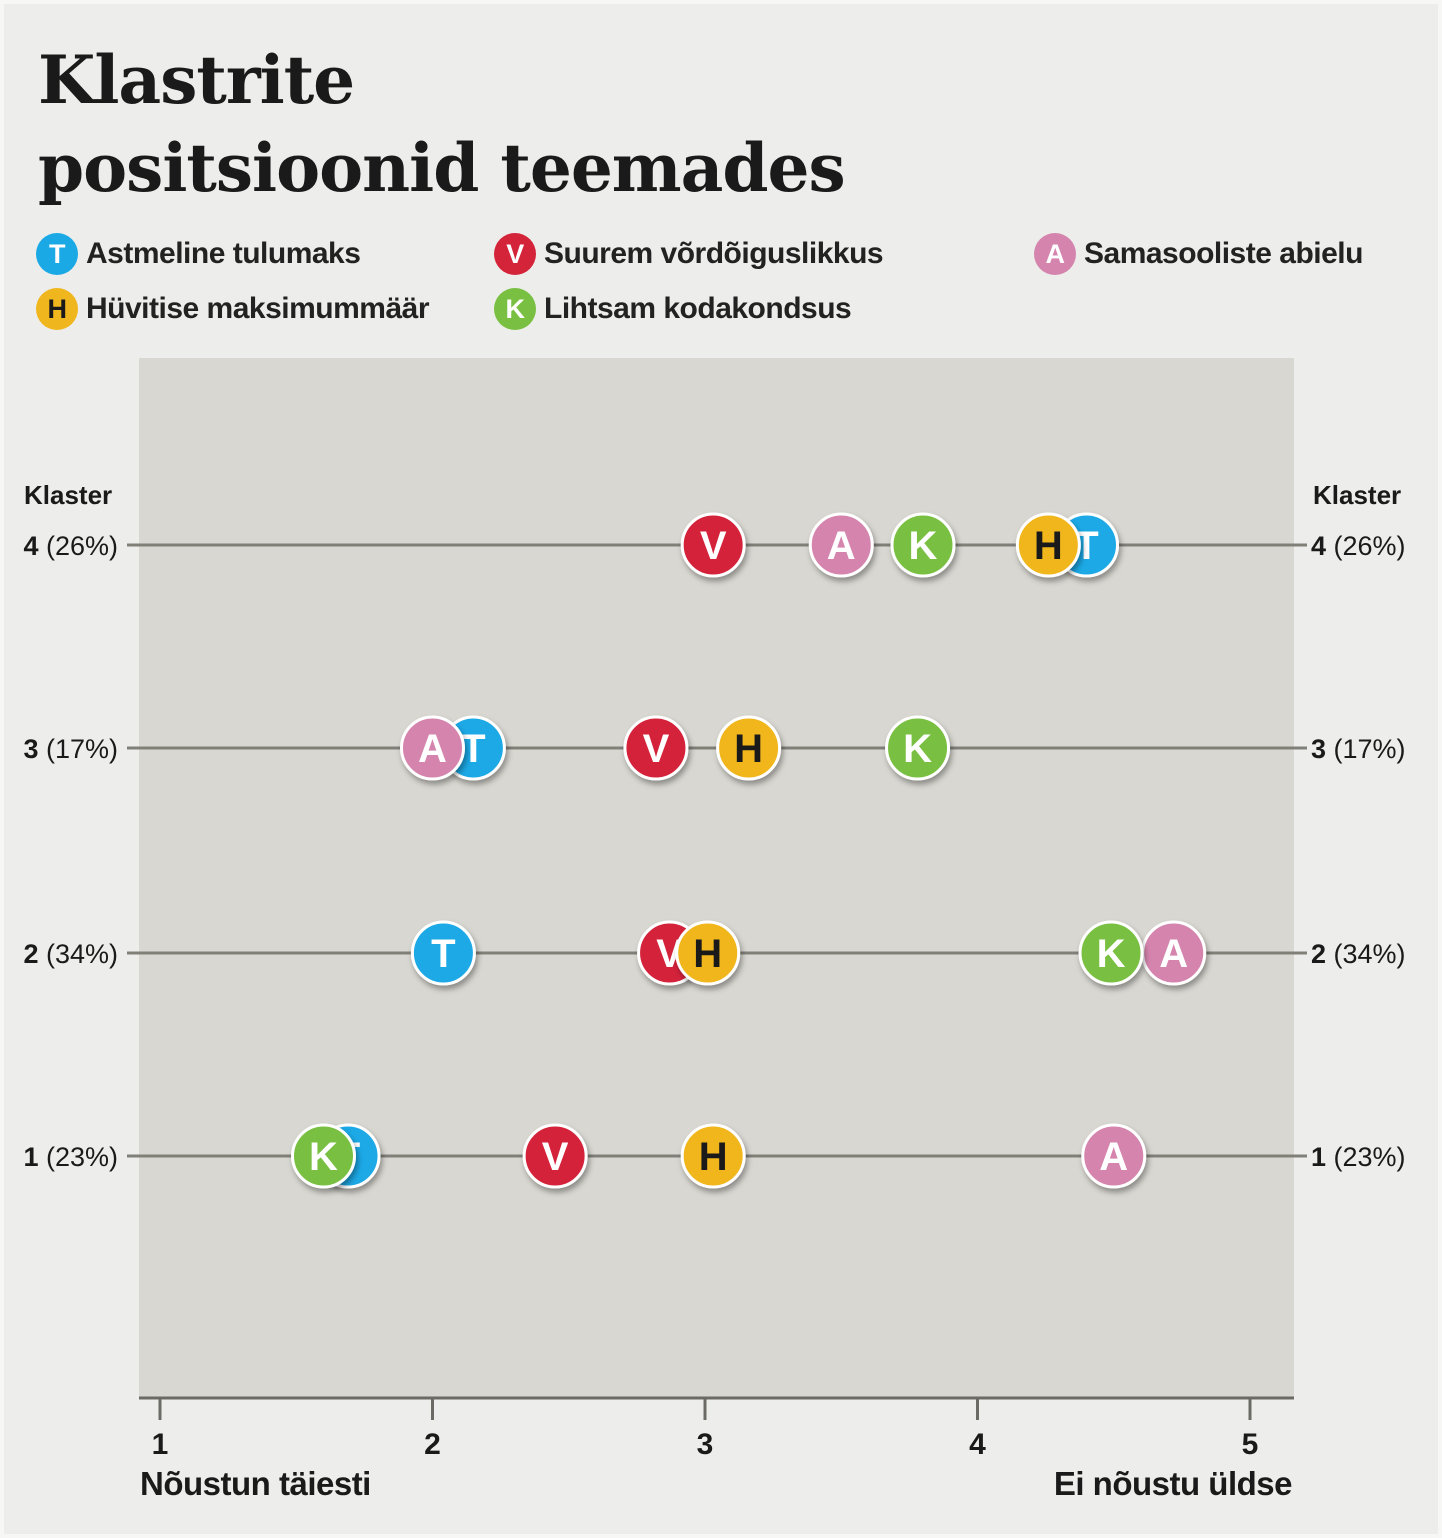 The width and height of the screenshot is (1442, 1538). Describe the element at coordinates (698, 308) in the screenshot. I see `legend-label: Lihtsam kodakondsus` at that location.